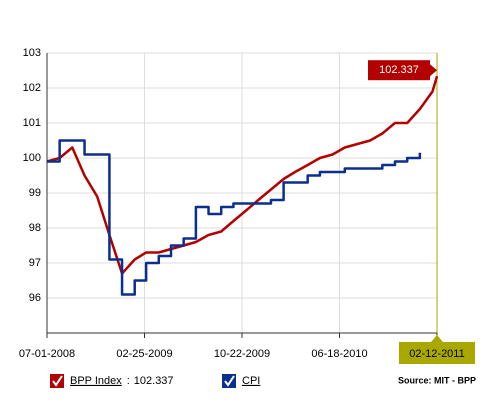 The width and height of the screenshot is (483, 410). I want to click on legend-label: CPI, so click(251, 381).